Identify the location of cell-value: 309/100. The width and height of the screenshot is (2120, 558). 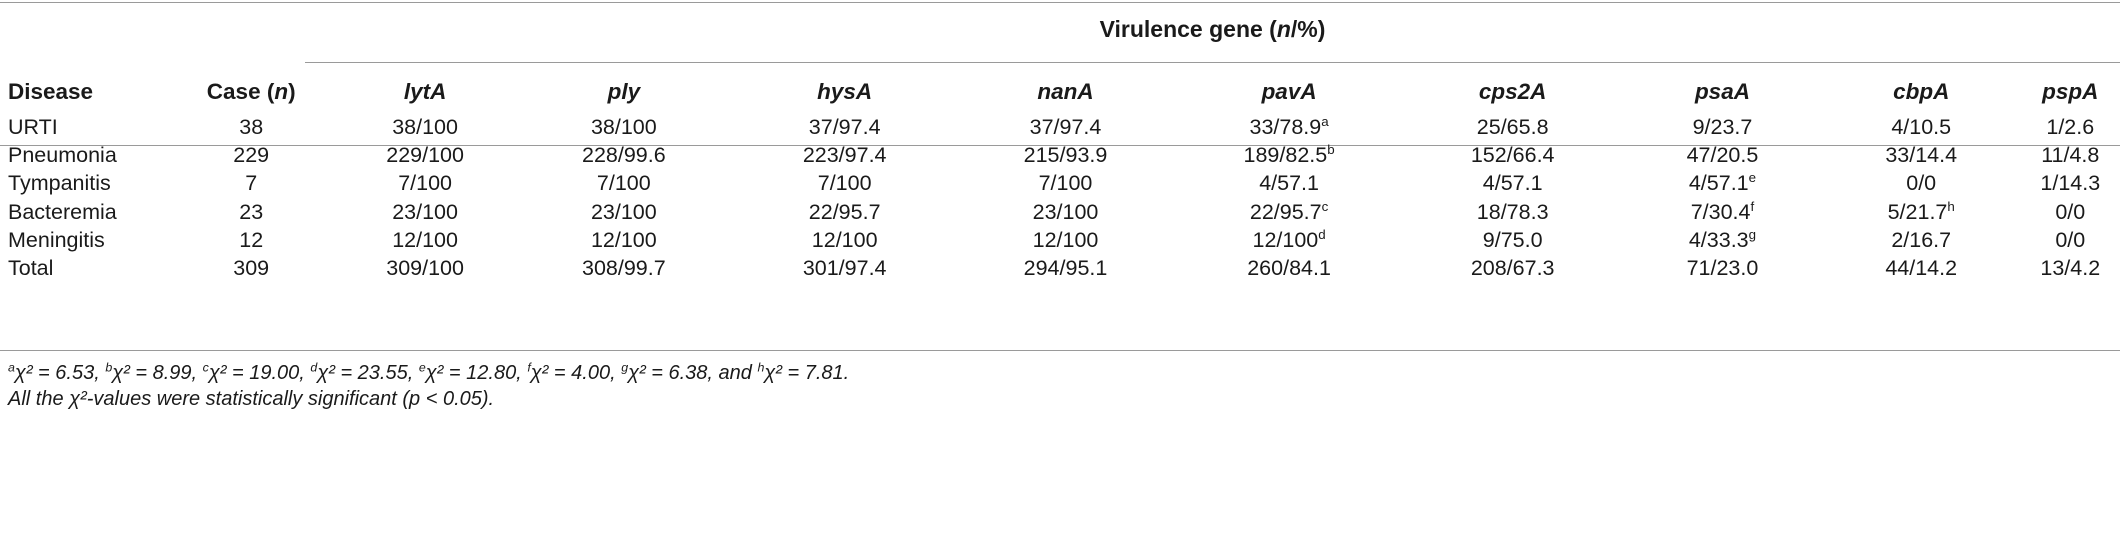
(425, 268).